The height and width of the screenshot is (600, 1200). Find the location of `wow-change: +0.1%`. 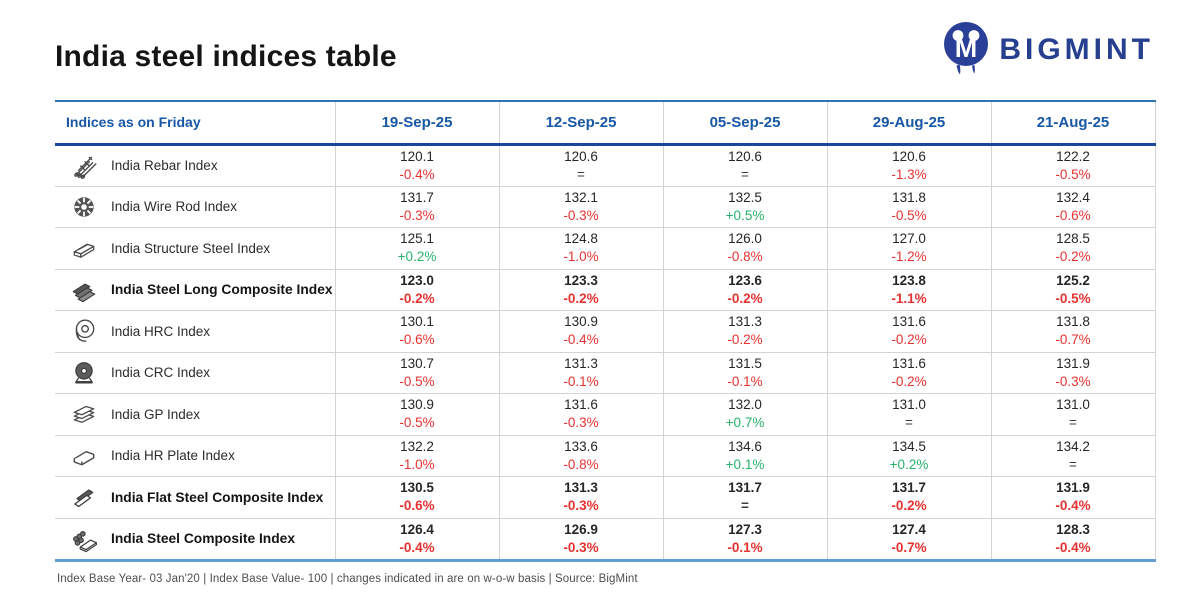

wow-change: +0.1% is located at coordinates (745, 464).